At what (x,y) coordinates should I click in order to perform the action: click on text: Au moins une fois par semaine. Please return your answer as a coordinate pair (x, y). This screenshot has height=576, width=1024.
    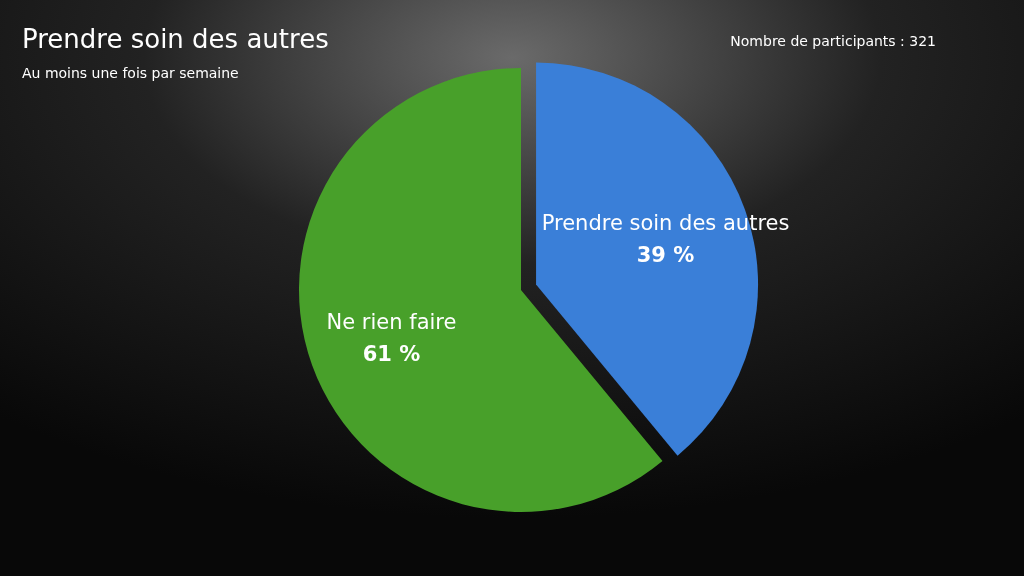
    Looking at the image, I should click on (130, 73).